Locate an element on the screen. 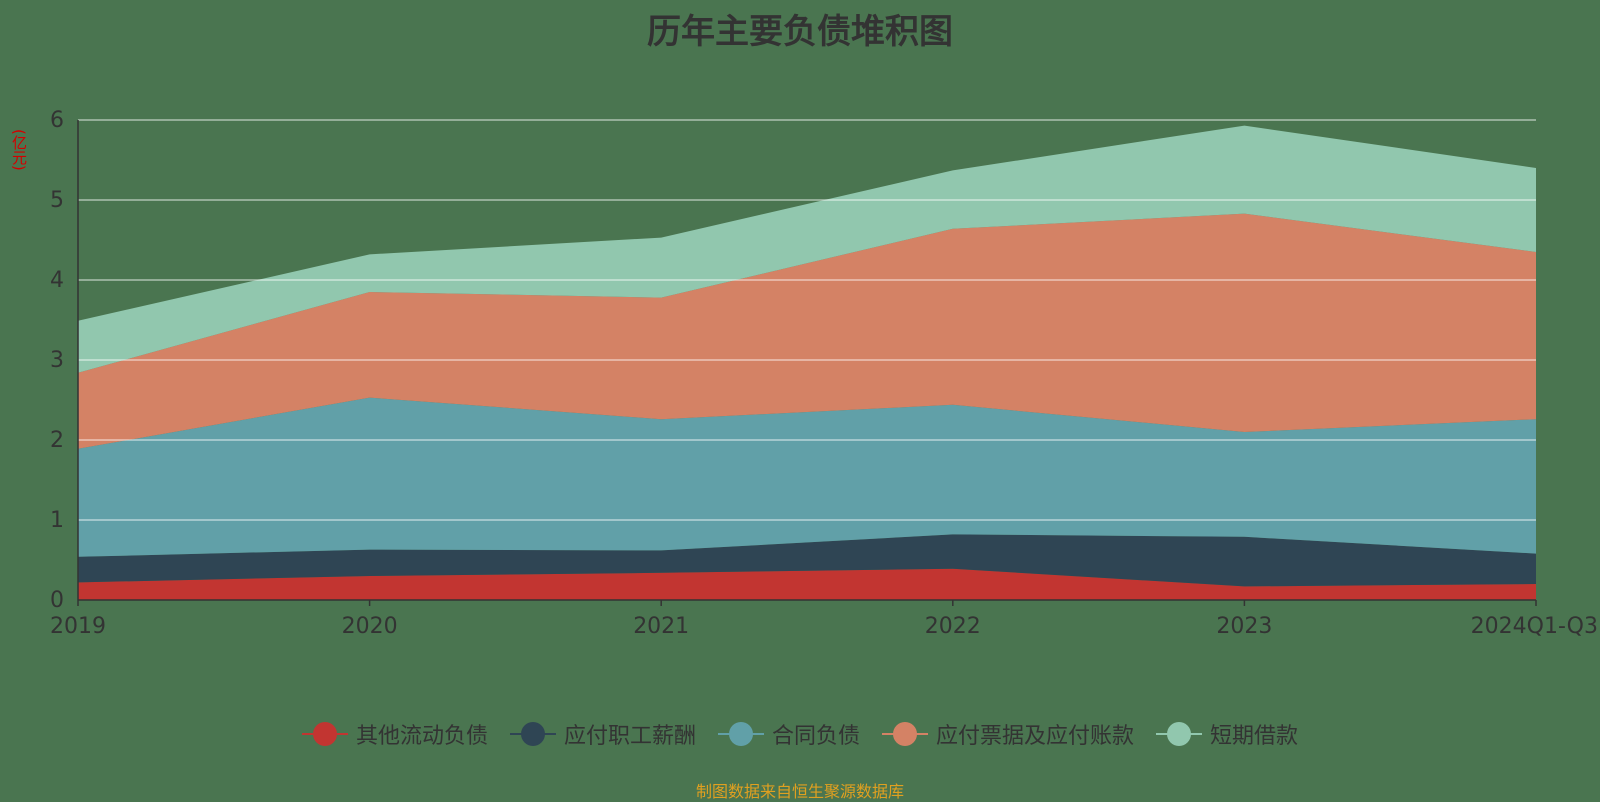  x-tick-label: 2019 is located at coordinates (78, 626).